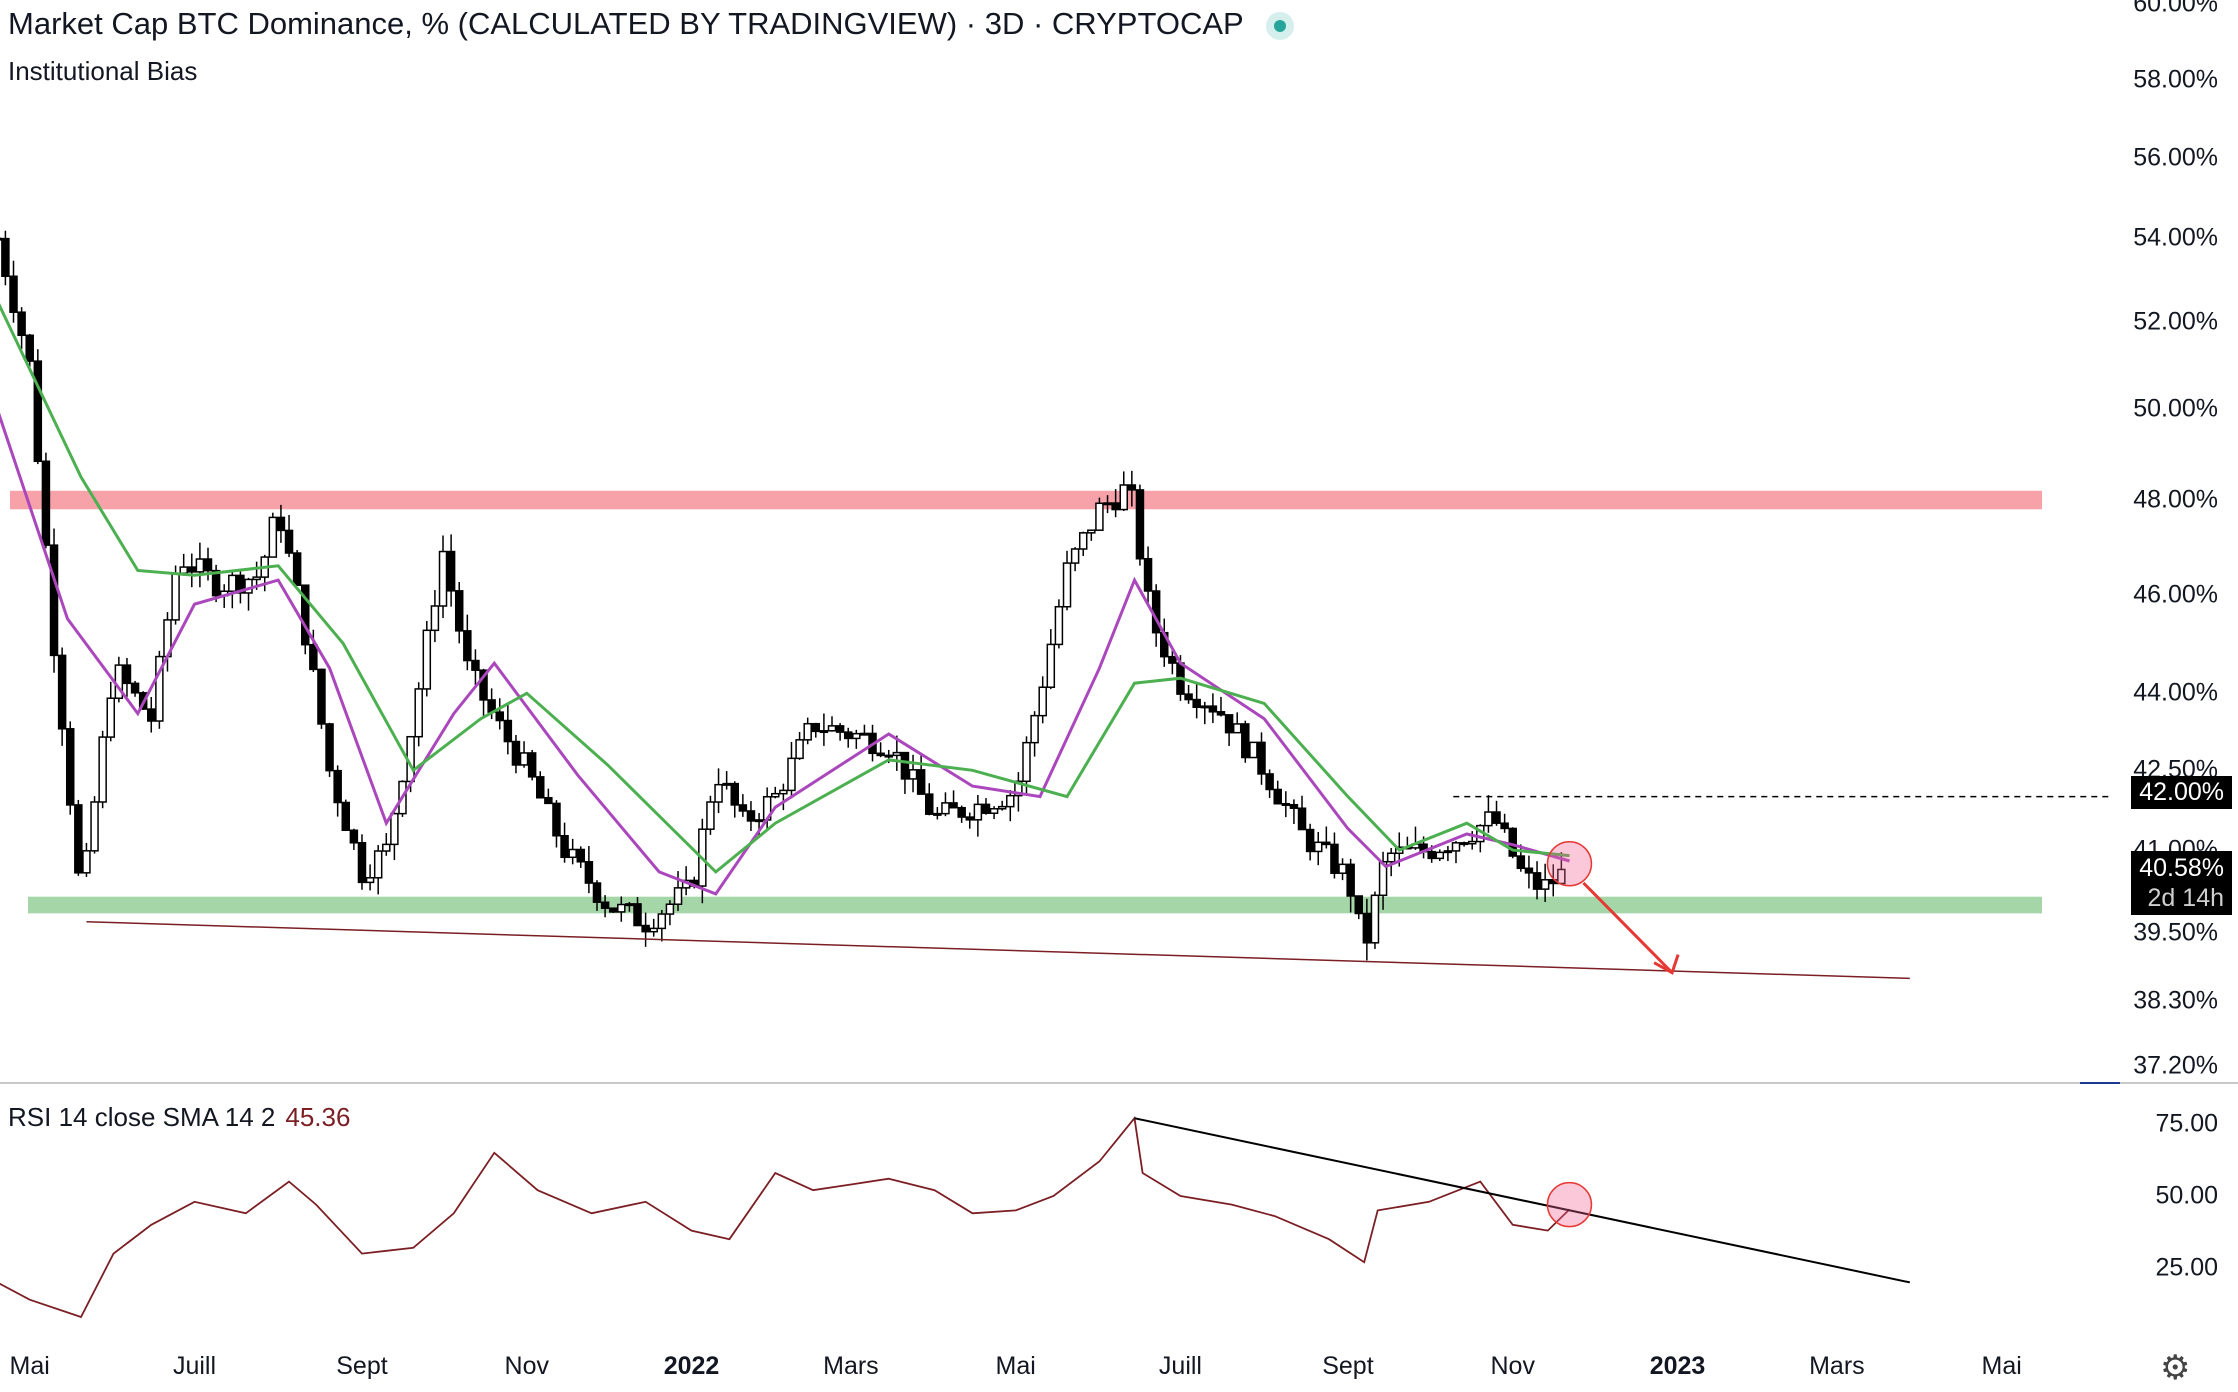  I want to click on price-tag: 40.58% 2d 14h, so click(2181, 883).